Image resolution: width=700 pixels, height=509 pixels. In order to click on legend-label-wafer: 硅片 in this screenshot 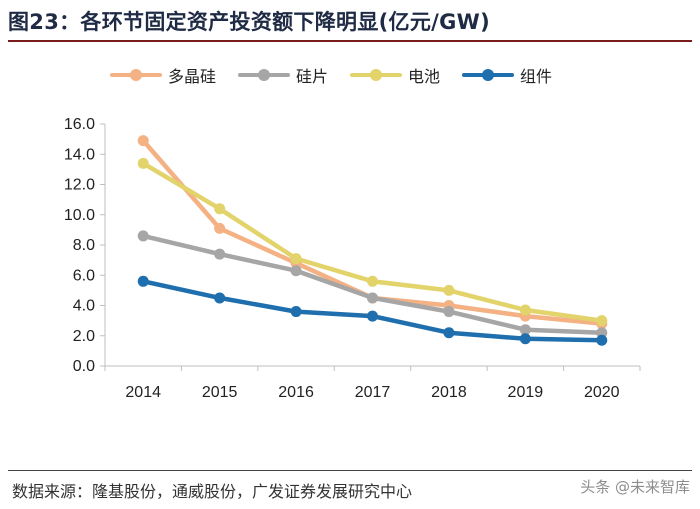, I will do `click(312, 76)`.